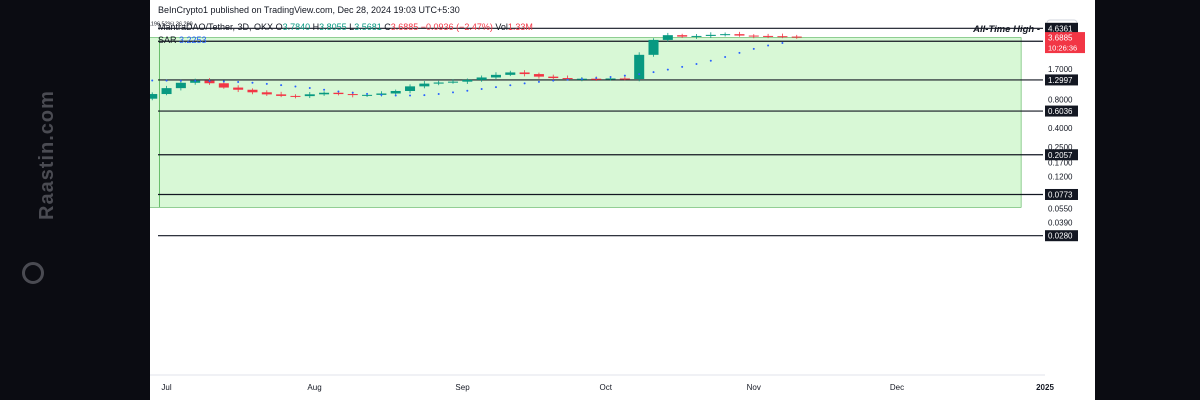  What do you see at coordinates (1060, 208) in the screenshot?
I see `price-tick-label: 0.0550` at bounding box center [1060, 208].